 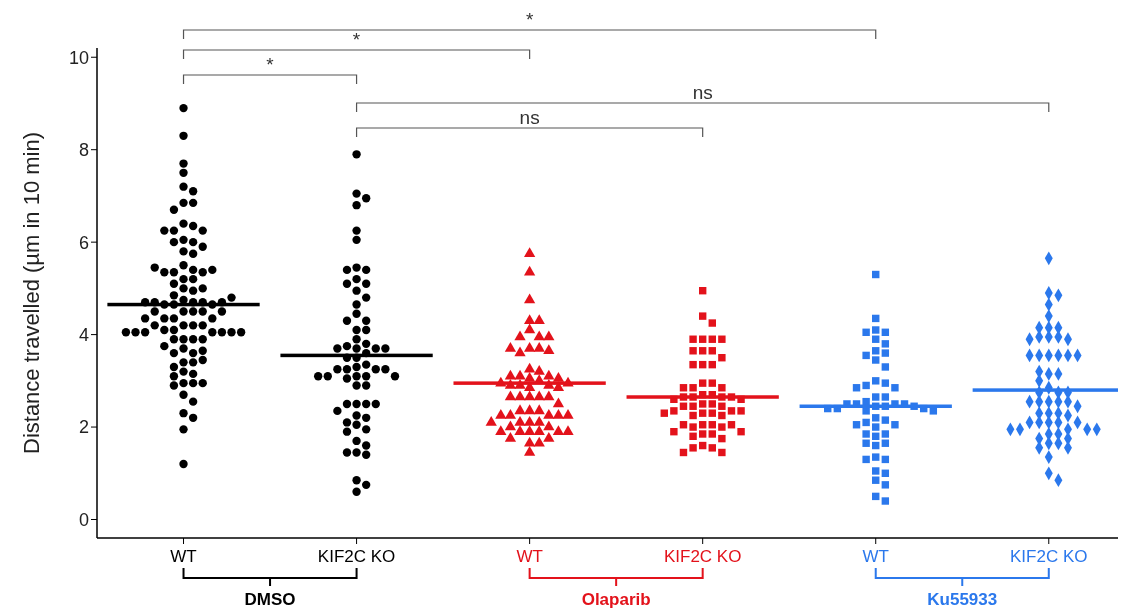 What do you see at coordinates (83, 242) in the screenshot?
I see `y-tick-label: 6` at bounding box center [83, 242].